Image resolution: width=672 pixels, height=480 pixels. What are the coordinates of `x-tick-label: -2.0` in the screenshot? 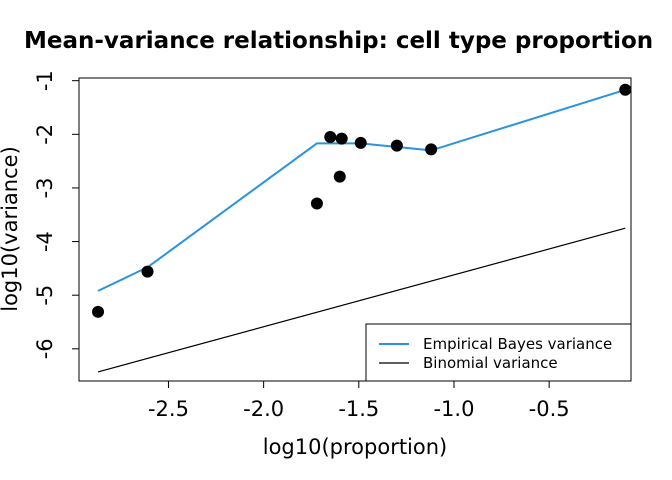 It's located at (263, 409).